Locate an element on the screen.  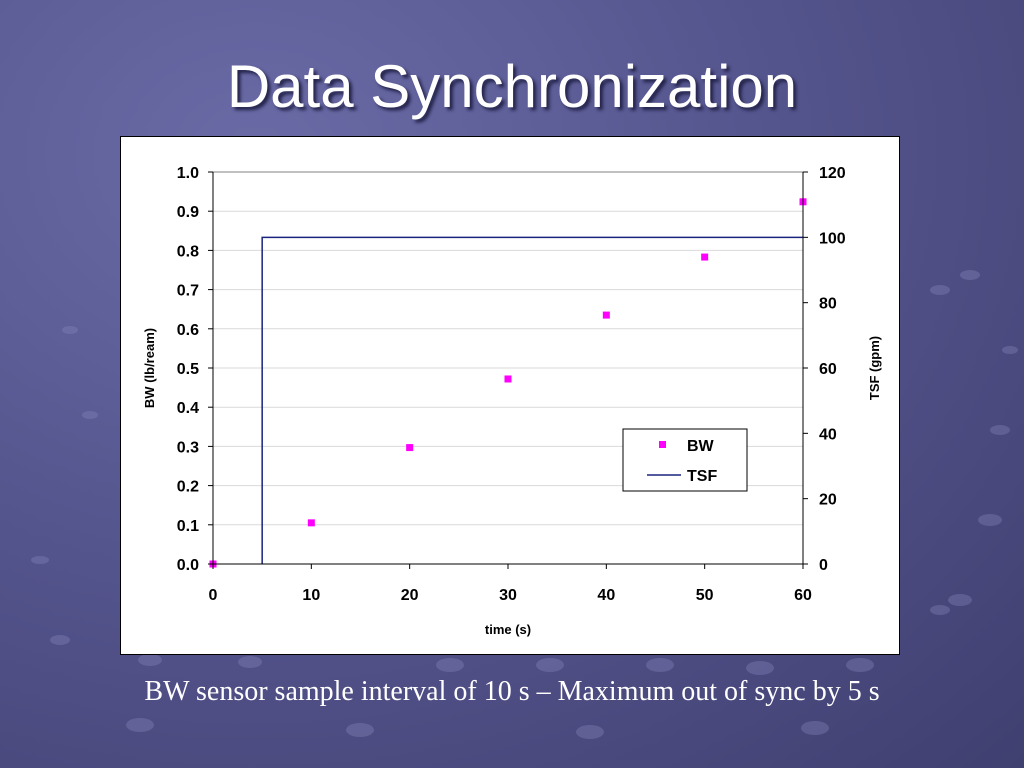
y-tick-label: 0.9 is located at coordinates (188, 212).